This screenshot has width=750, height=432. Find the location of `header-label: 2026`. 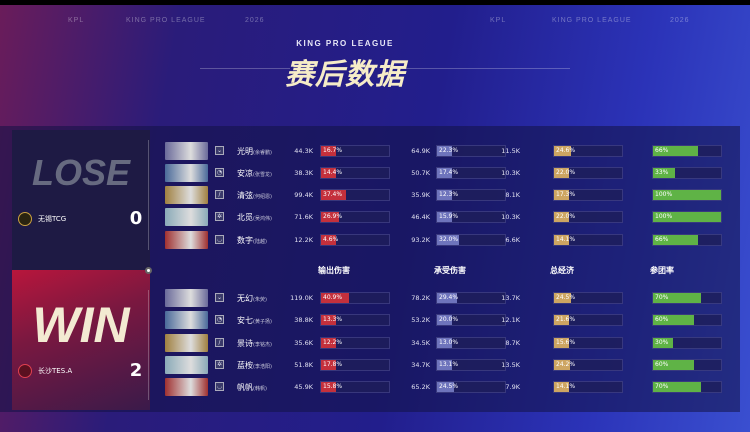

header-label: 2026 is located at coordinates (680, 20).